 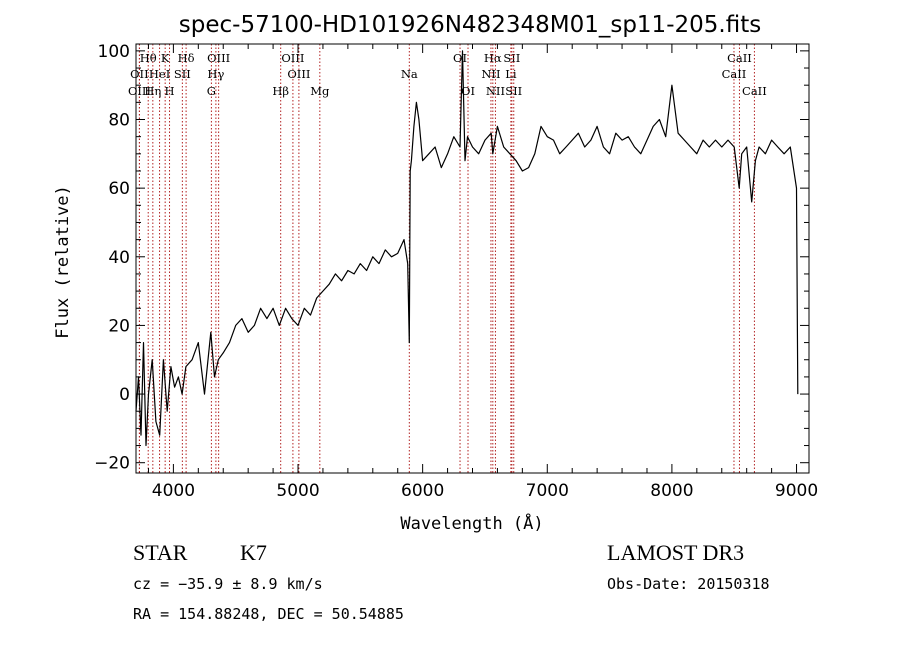 What do you see at coordinates (796, 491) in the screenshot?
I see `x-tick-label: 9000` at bounding box center [796, 491].